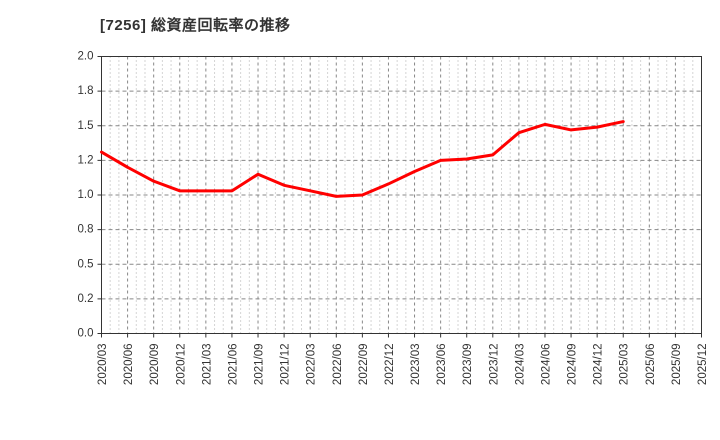  I want to click on y-tick-label: 1.0, so click(86, 195).